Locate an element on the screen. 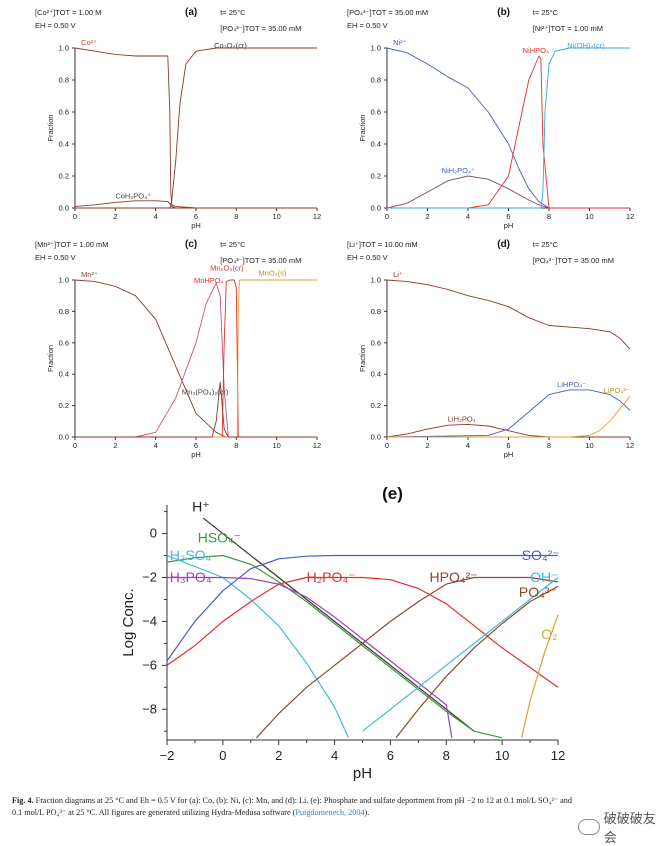 This screenshot has height=846, width=668. caption-end: ). is located at coordinates (367, 812).